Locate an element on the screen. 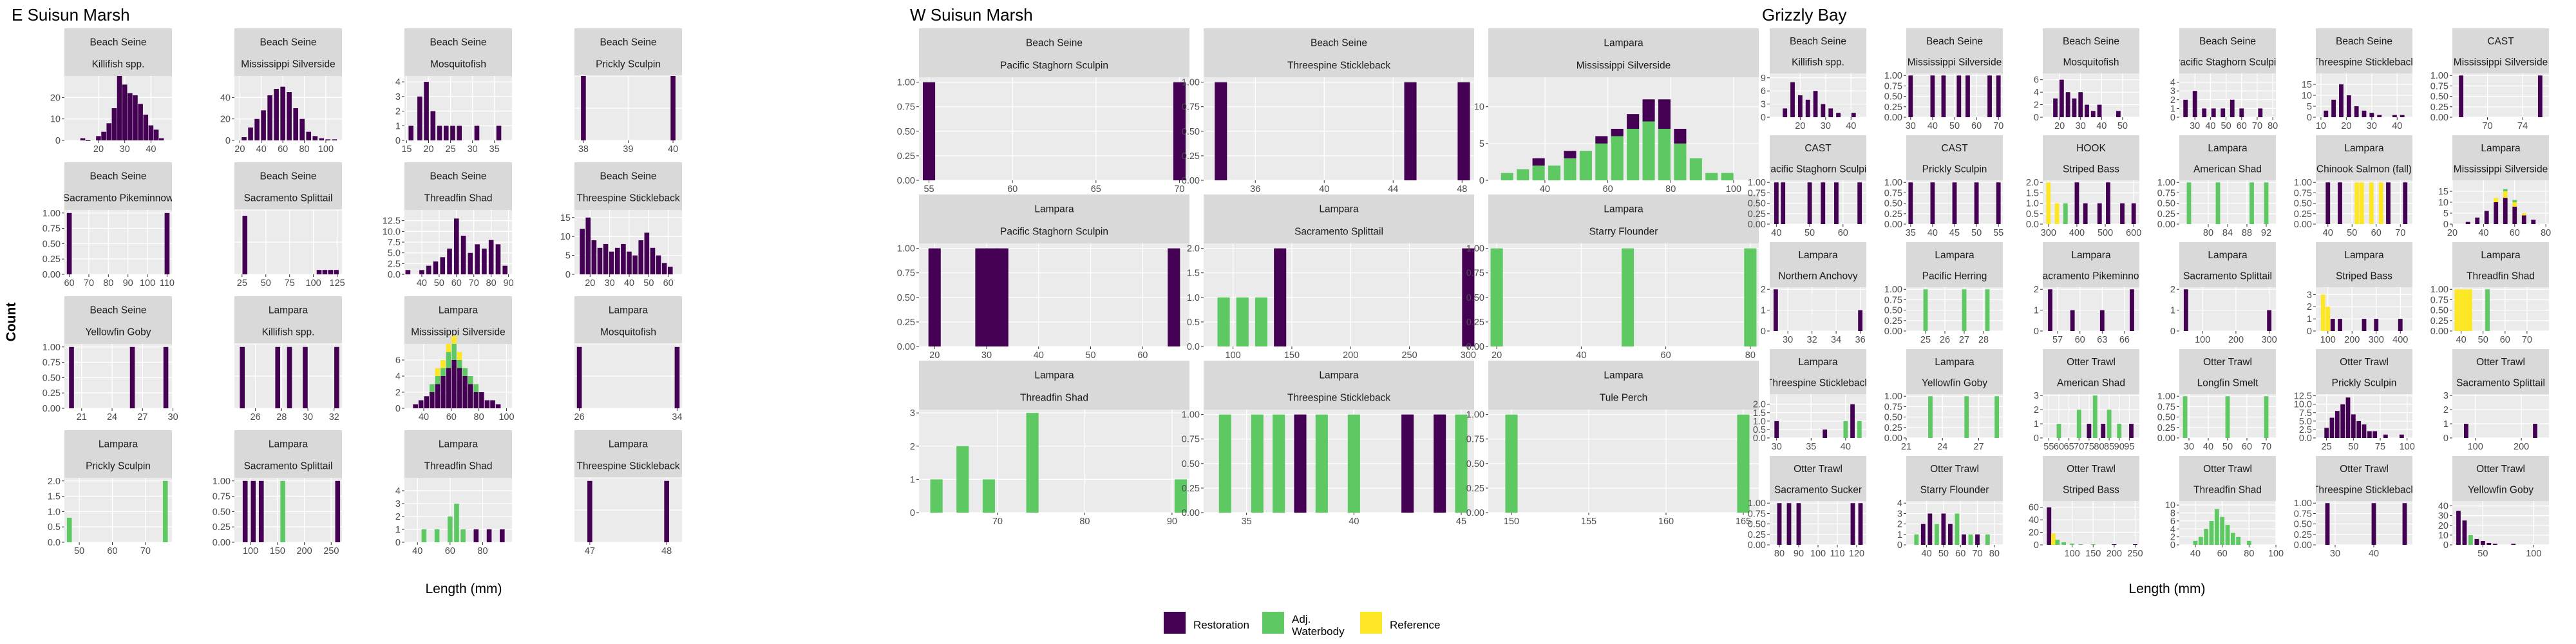 Image resolution: width=2576 pixels, height=644 pixels. y-tick-label: 0.25 is located at coordinates (2303, 535).